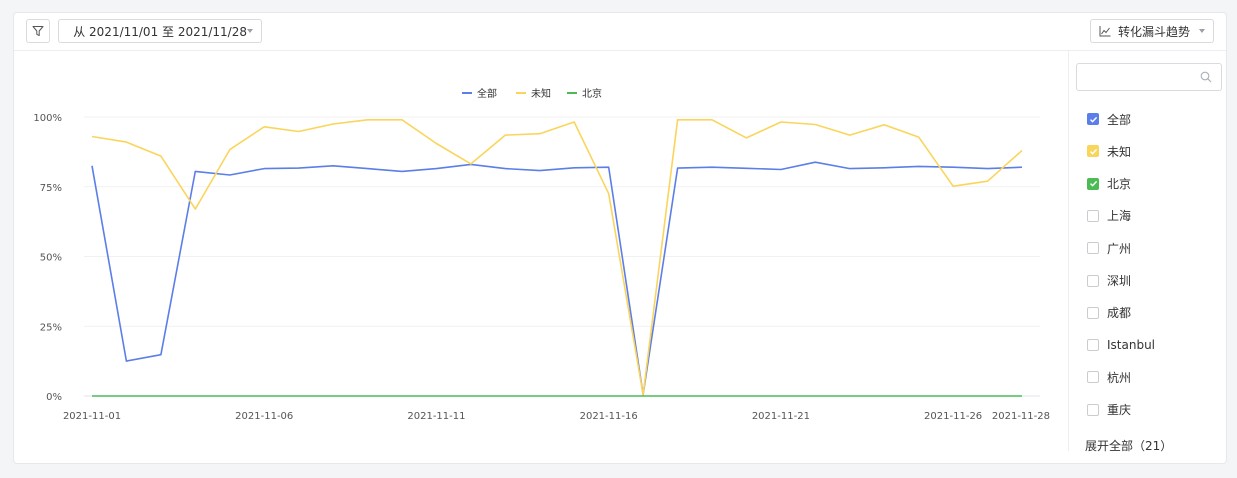 This screenshot has height=478, width=1237. What do you see at coordinates (1119, 216) in the screenshot?
I see `series-option-label: 上海` at bounding box center [1119, 216].